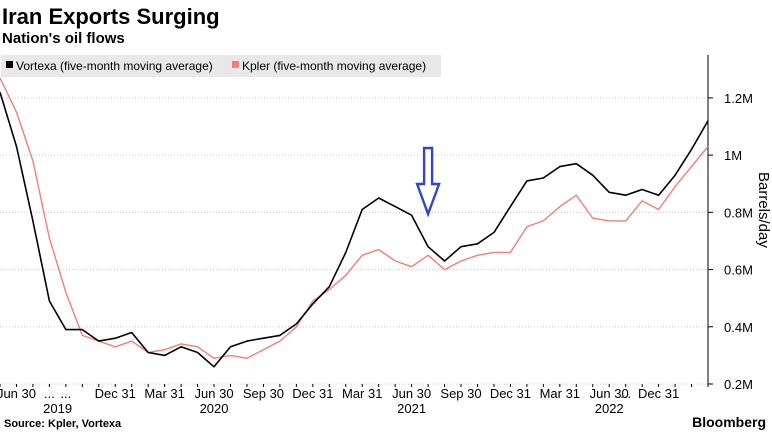  What do you see at coordinates (114, 66) in the screenshot?
I see `legend-label-vortexa: Vortexa (five-month moving average)` at bounding box center [114, 66].